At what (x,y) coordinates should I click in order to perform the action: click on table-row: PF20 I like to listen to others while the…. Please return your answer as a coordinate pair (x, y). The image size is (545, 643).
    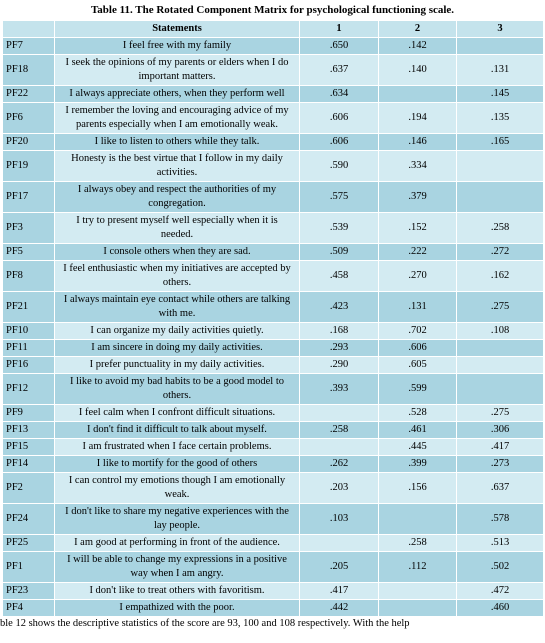
    Looking at the image, I should click on (273, 142).